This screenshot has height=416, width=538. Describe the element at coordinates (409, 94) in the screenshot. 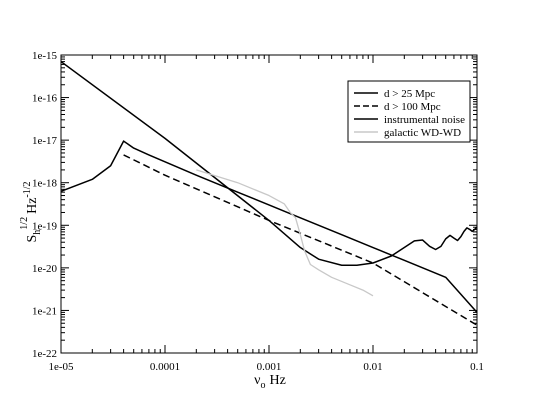

I see `legend-label: d > 25 Mpc` at that location.